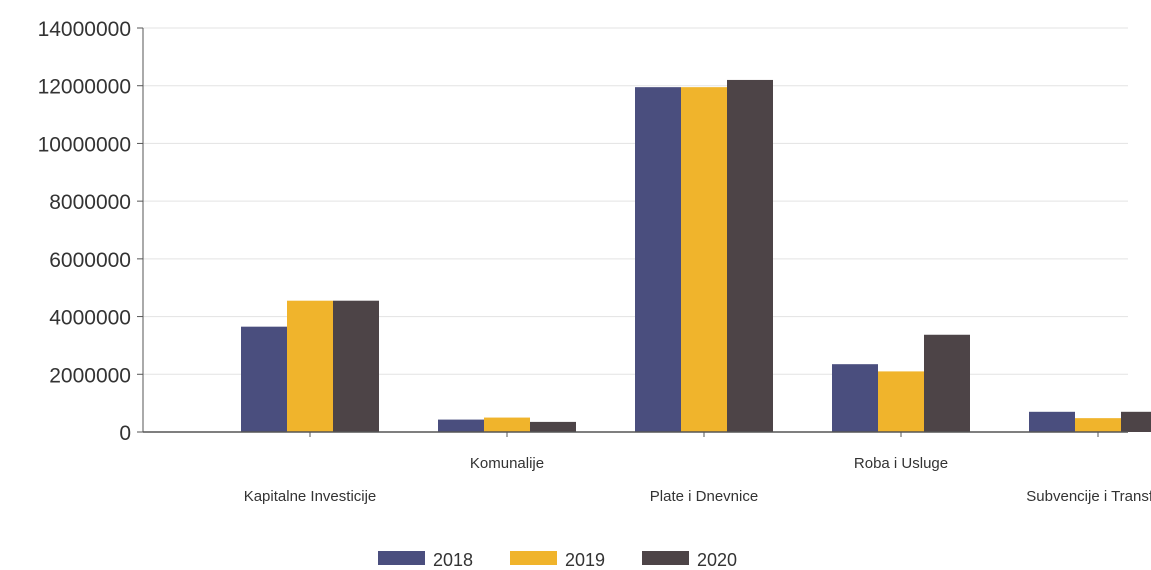 The image size is (1151, 570). What do you see at coordinates (401, 558) in the screenshot?
I see `legend-swatch-2018` at bounding box center [401, 558].